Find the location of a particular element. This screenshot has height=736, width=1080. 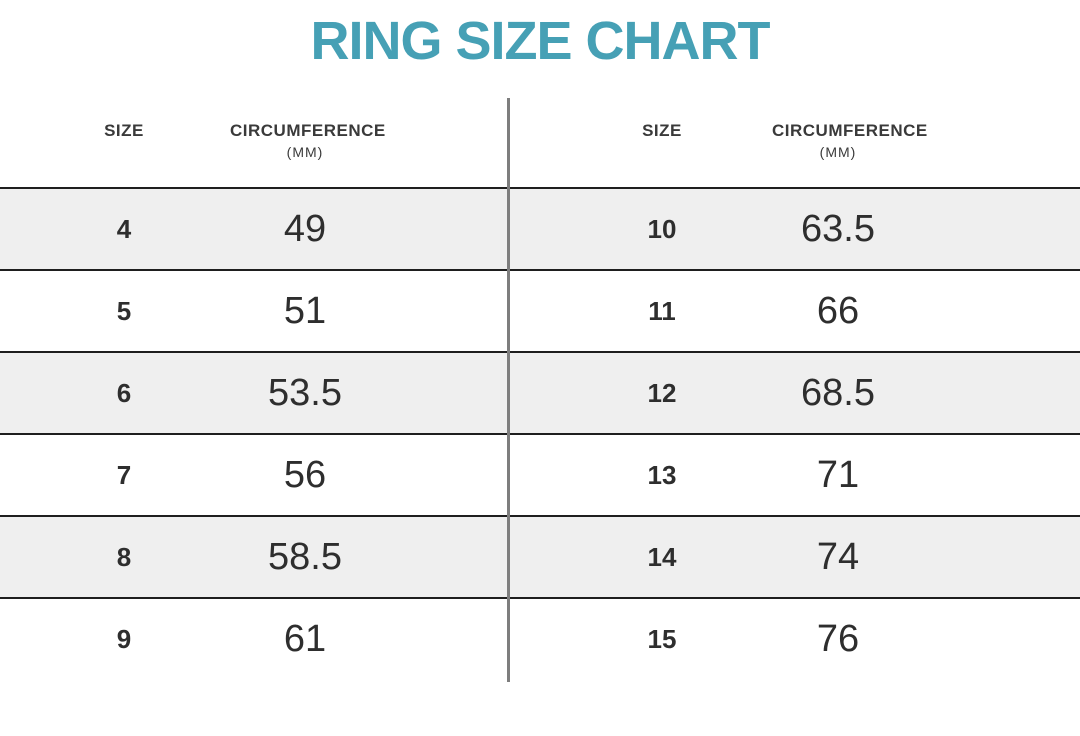

table-row: 5 51 11 66 is located at coordinates (540, 310).